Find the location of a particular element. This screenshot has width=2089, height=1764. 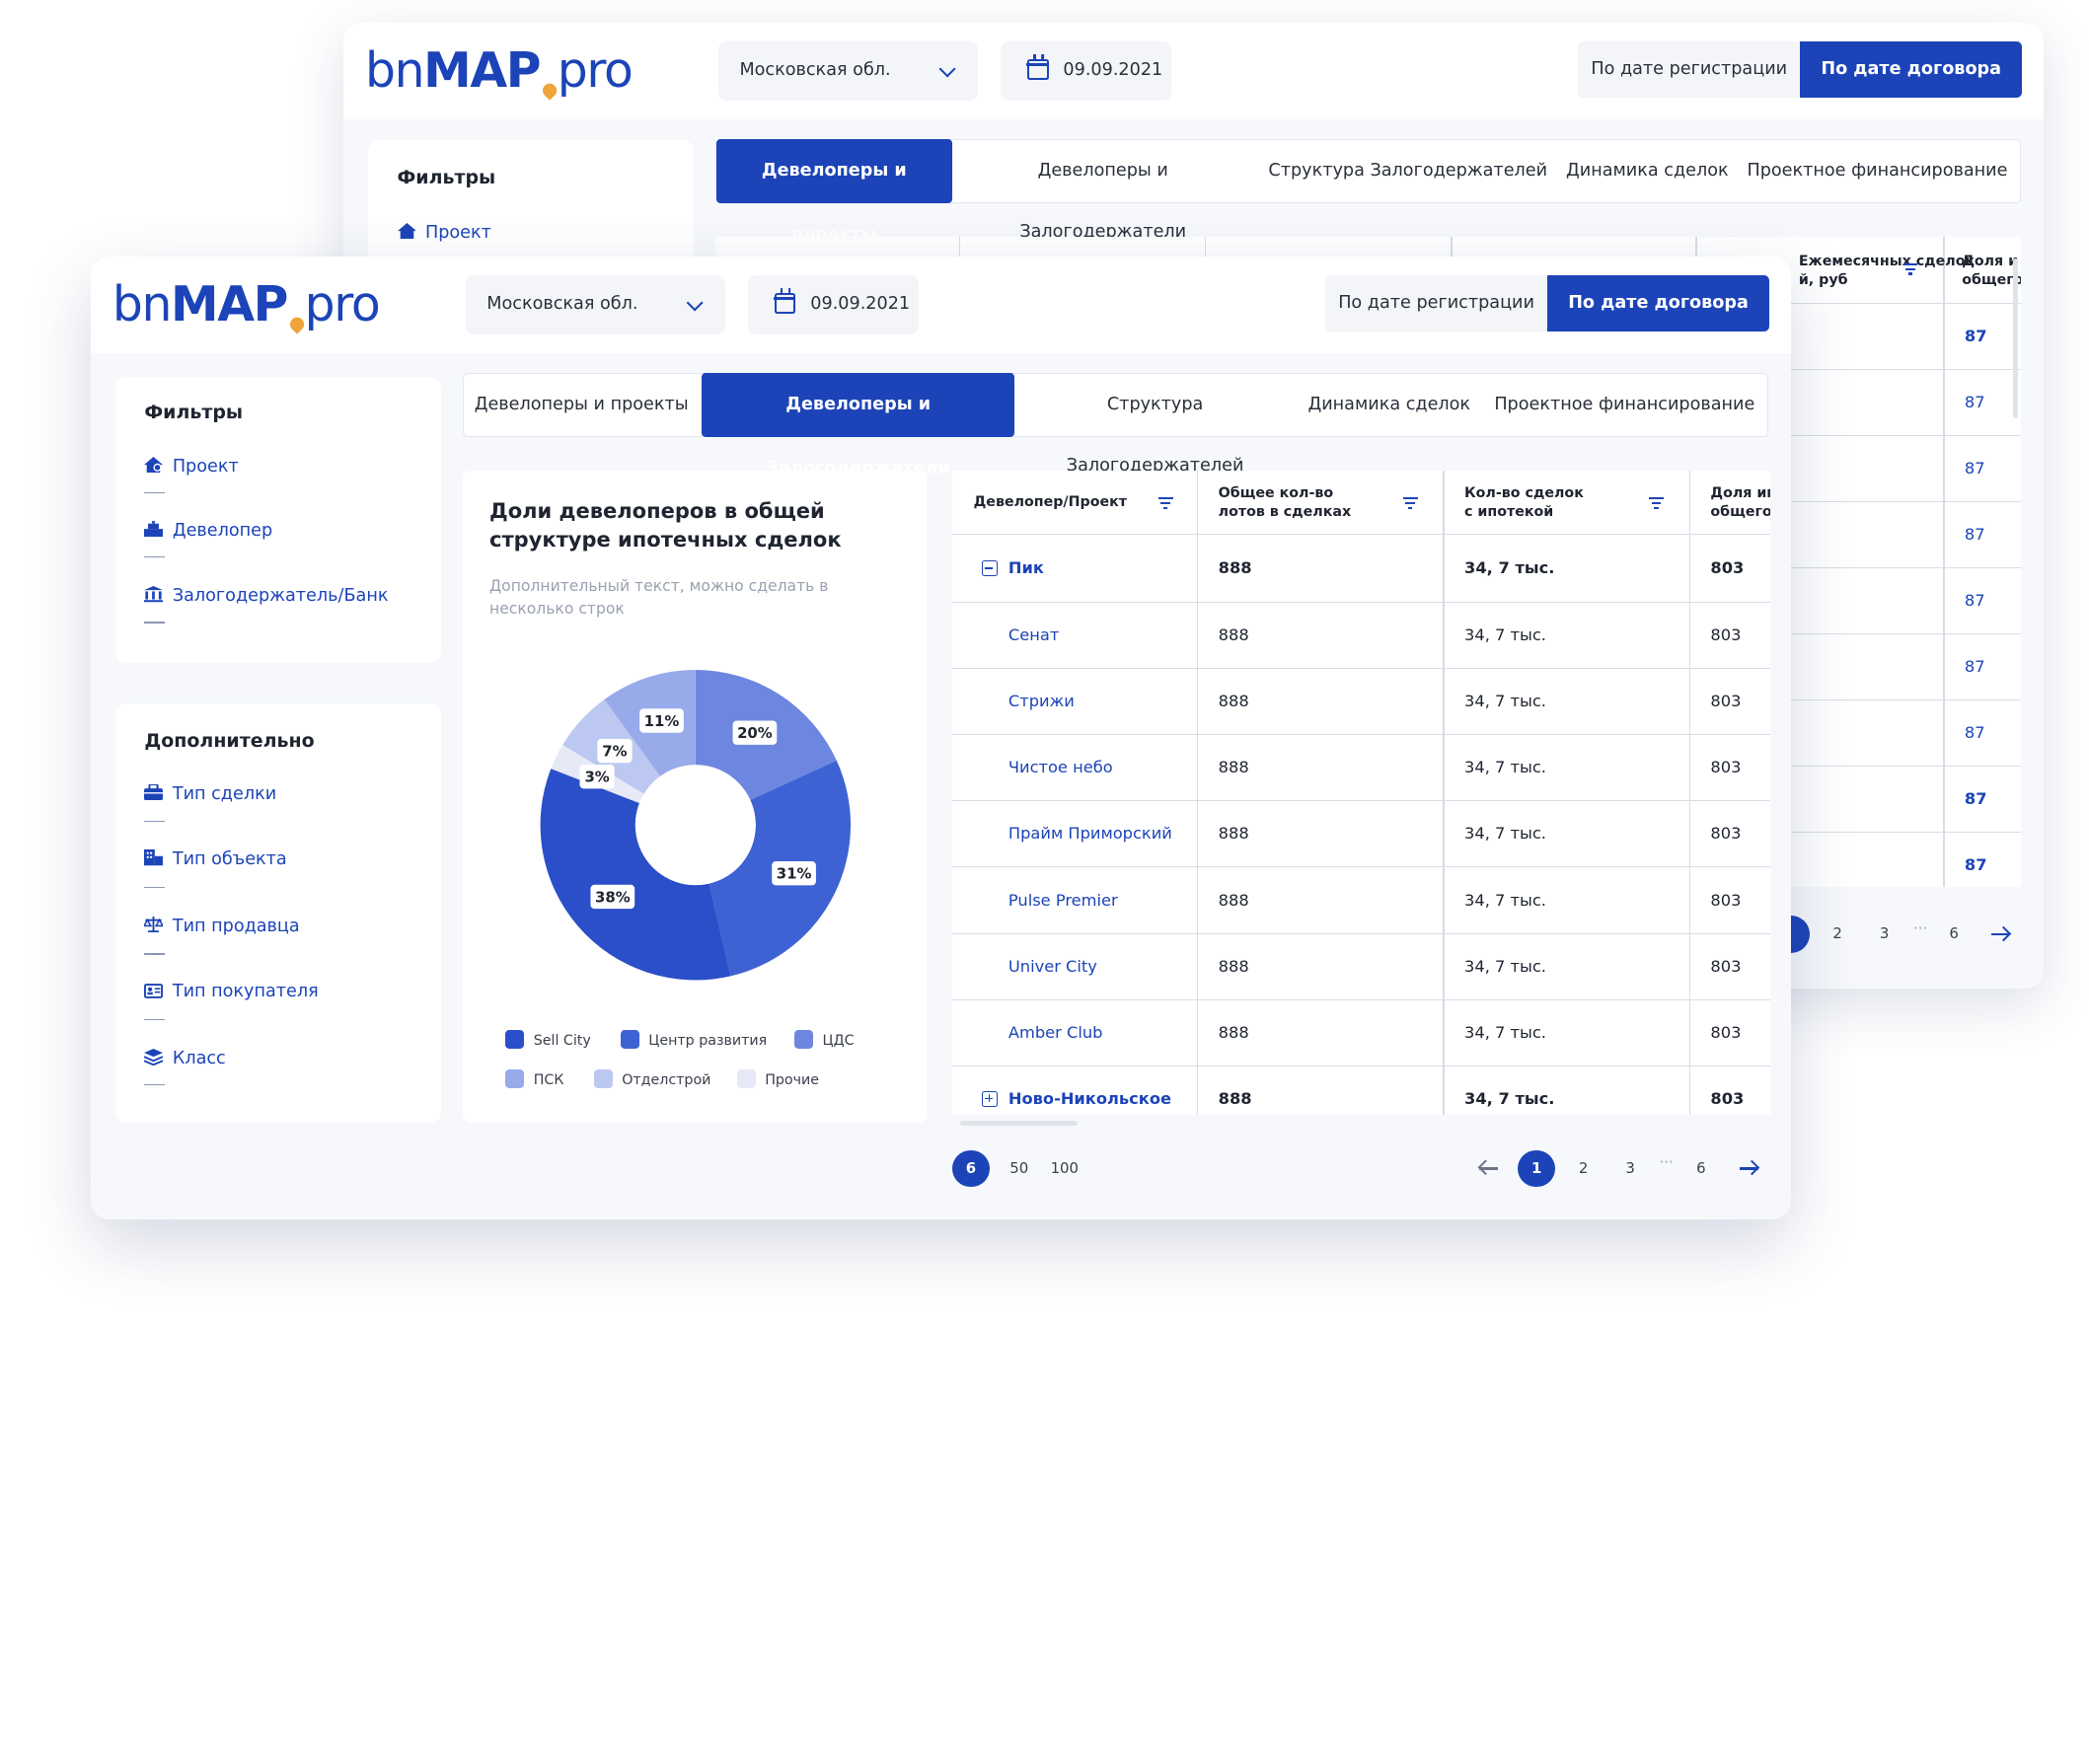

col-header-label: Доля ипо общего о is located at coordinates (1740, 502).